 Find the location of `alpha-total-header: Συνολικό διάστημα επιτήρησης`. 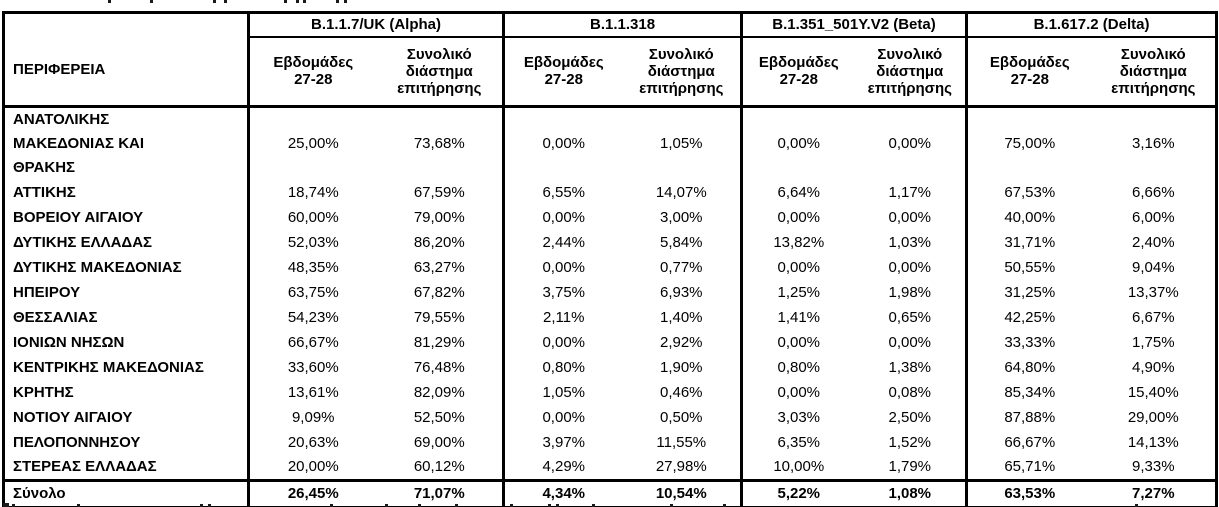

alpha-total-header: Συνολικό διάστημα επιτήρησης is located at coordinates (440, 72).